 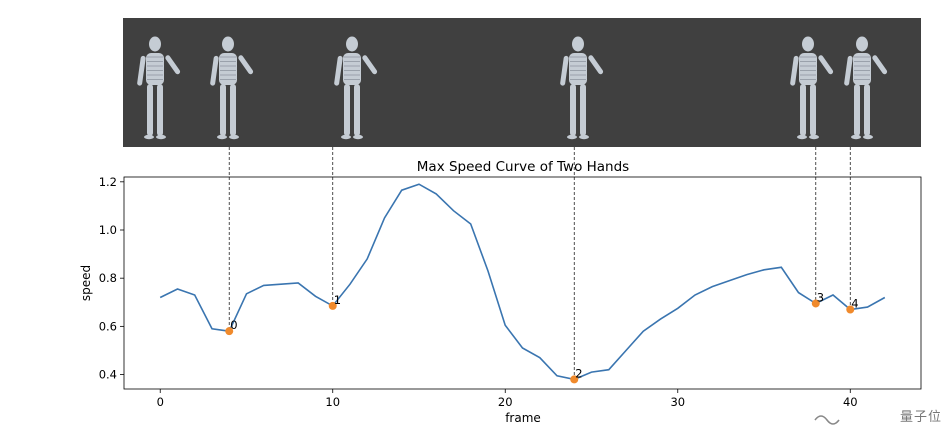 What do you see at coordinates (827, 420) in the screenshot?
I see `watermark-logo-icon` at bounding box center [827, 420].